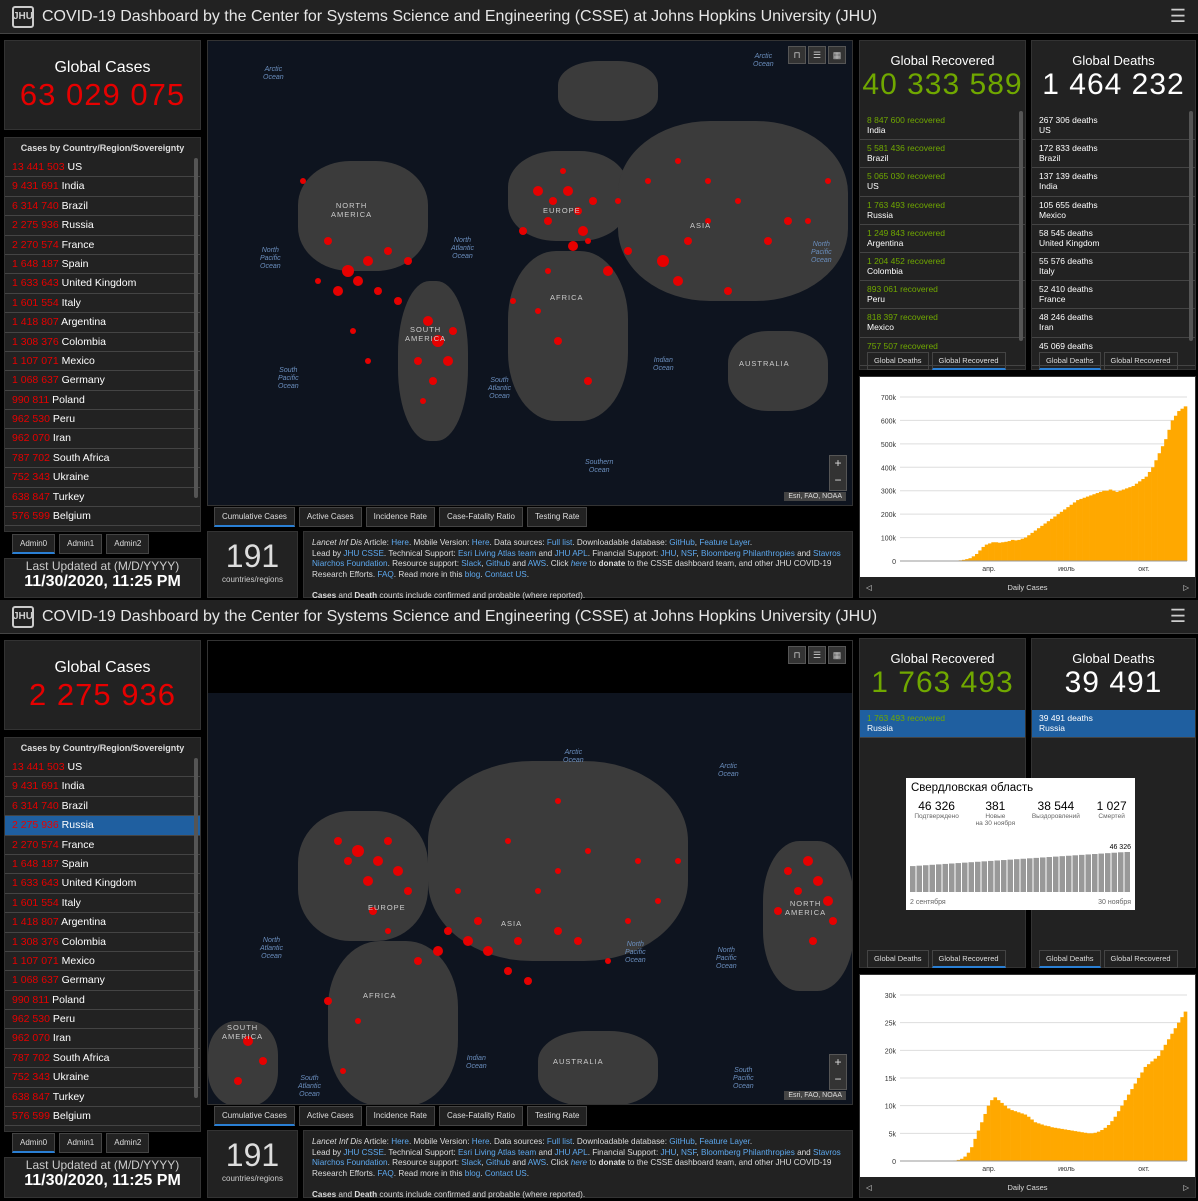 Image resolution: width=1198 pixels, height=1201 pixels. I want to click on tab-admin1: Admin1, so click(80, 1143).